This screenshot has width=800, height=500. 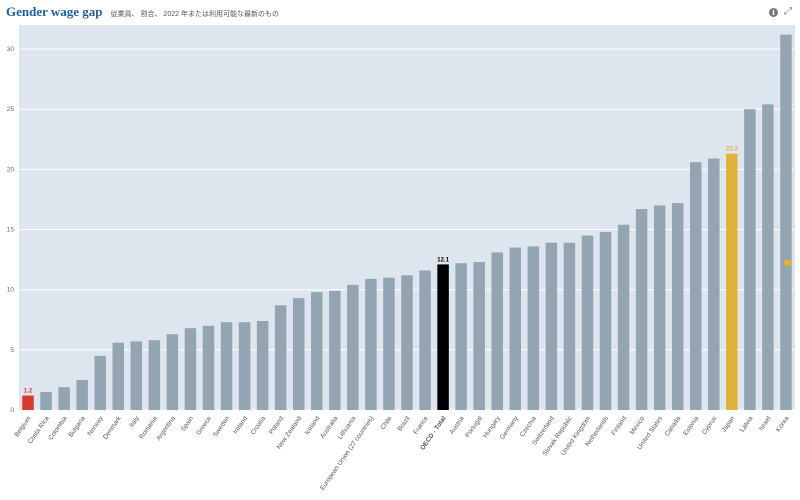 I want to click on x-tick-label: Greece, so click(x=204, y=426).